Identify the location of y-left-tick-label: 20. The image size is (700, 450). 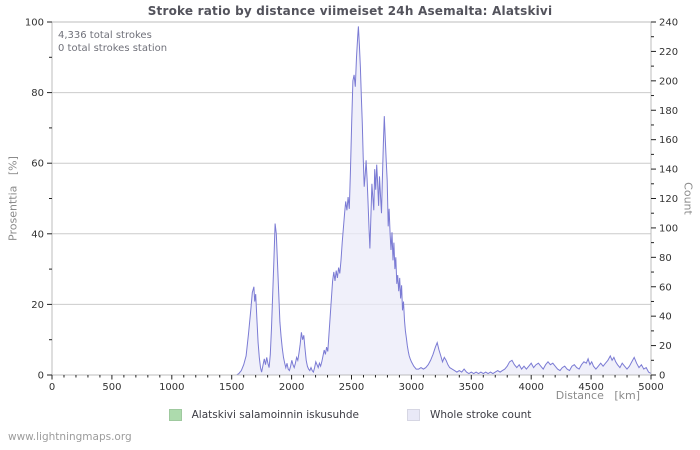
(37, 305).